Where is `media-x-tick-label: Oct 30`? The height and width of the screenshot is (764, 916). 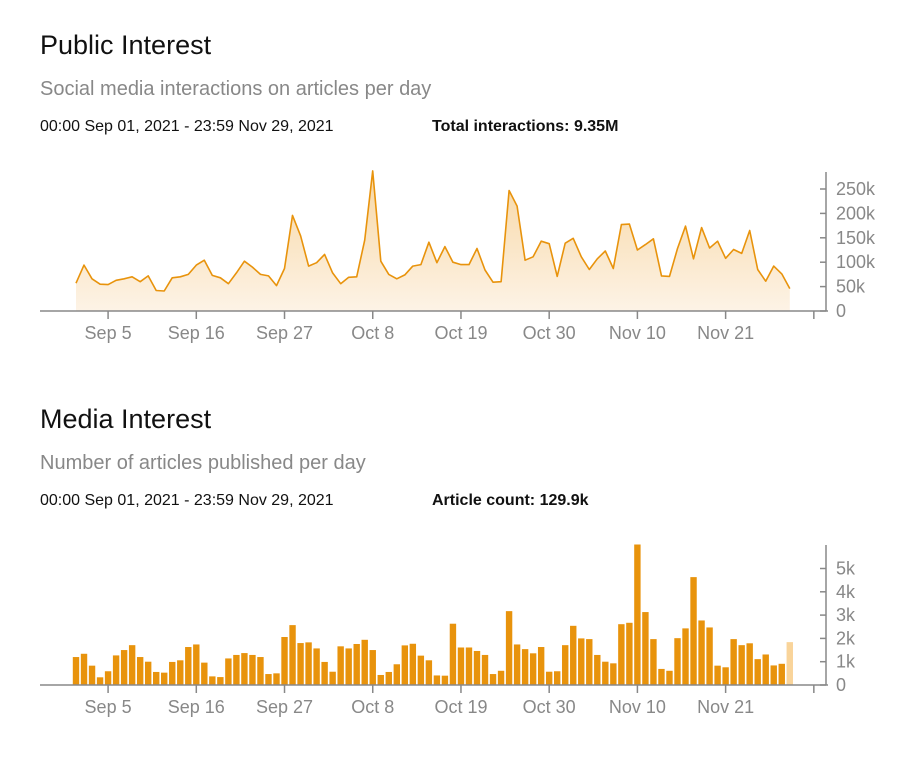
media-x-tick-label: Oct 30 is located at coordinates (549, 707).